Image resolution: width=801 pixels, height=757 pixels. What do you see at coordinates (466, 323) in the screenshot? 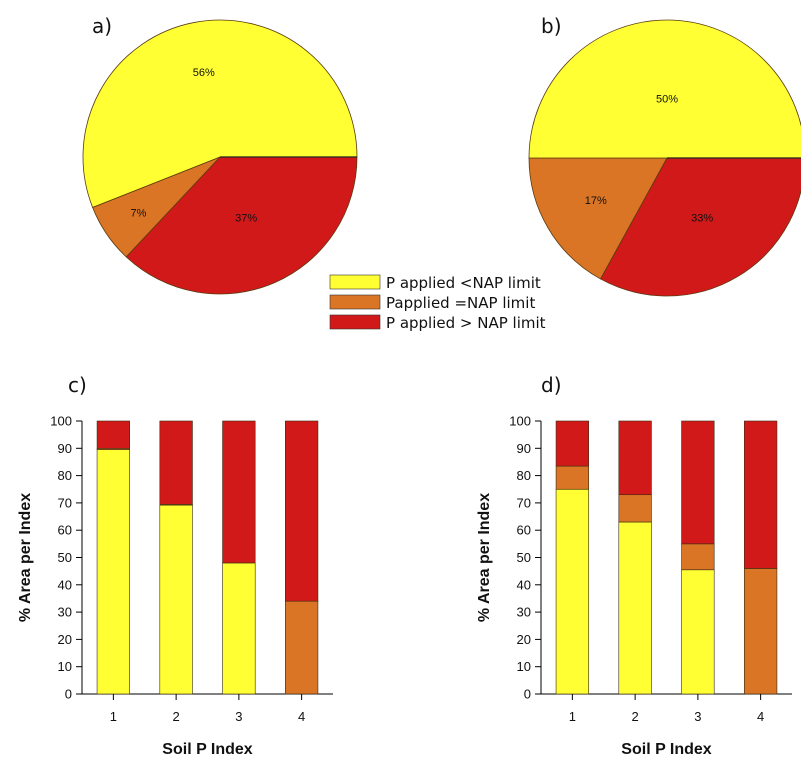
I see `legend-label-above: P applied > NAP limit` at bounding box center [466, 323].